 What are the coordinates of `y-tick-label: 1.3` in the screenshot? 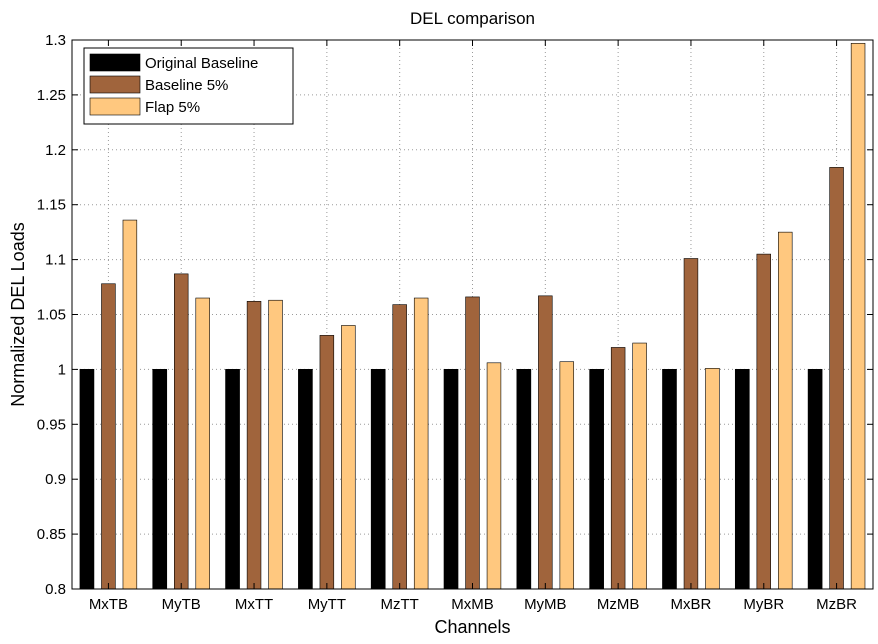 It's located at (55, 40).